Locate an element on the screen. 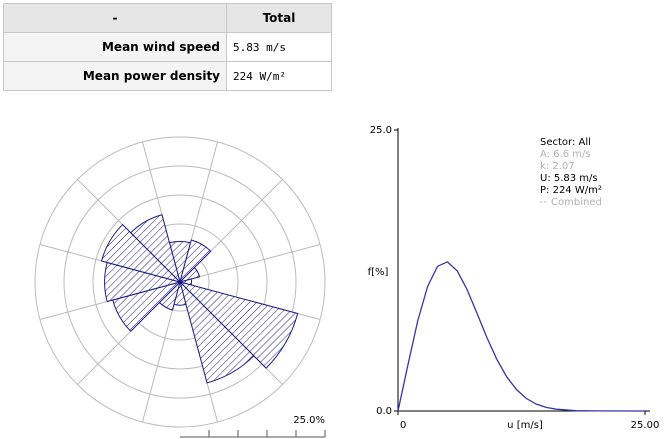 The height and width of the screenshot is (439, 664). header-cell: Total is located at coordinates (279, 18).